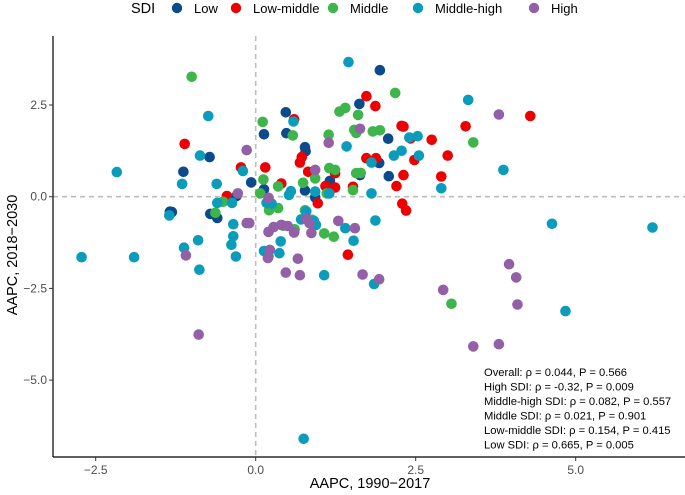  Describe the element at coordinates (177, 8) in the screenshot. I see `legend-marker-low` at that location.